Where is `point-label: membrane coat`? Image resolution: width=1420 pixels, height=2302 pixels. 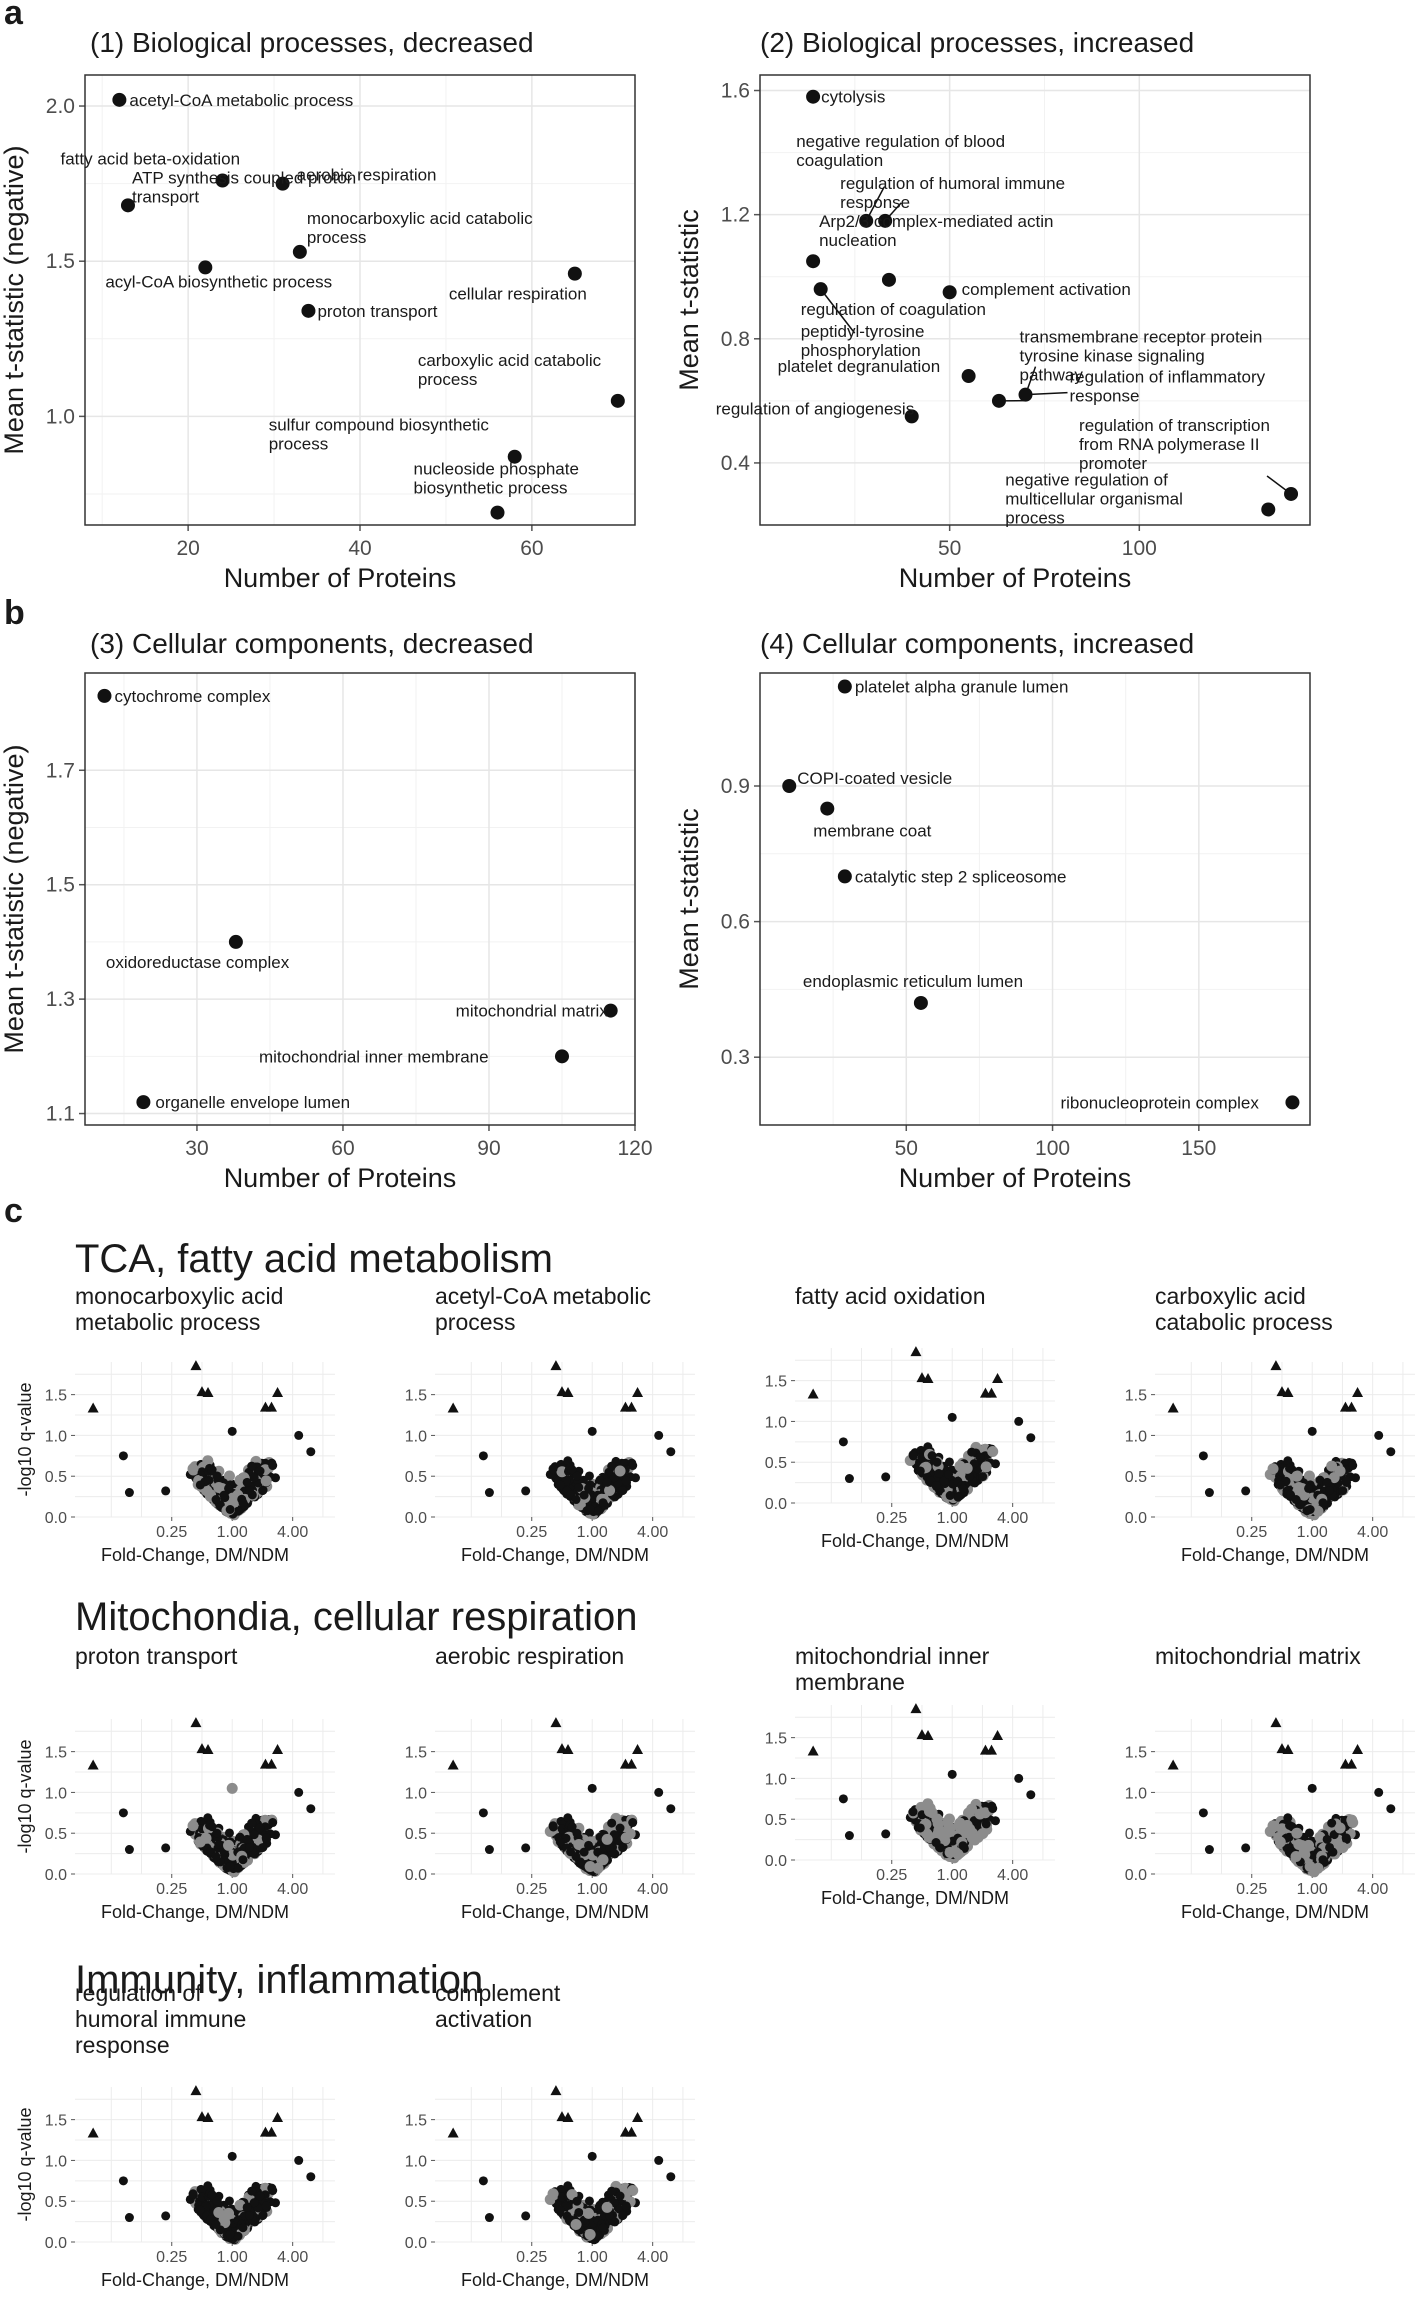
point-label: membrane coat is located at coordinates (872, 831).